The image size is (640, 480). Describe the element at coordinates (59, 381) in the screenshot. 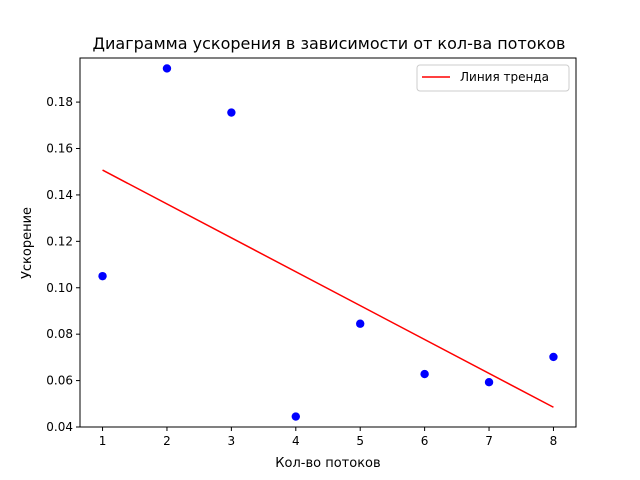

I see `y-tick-label: 0.06` at that location.